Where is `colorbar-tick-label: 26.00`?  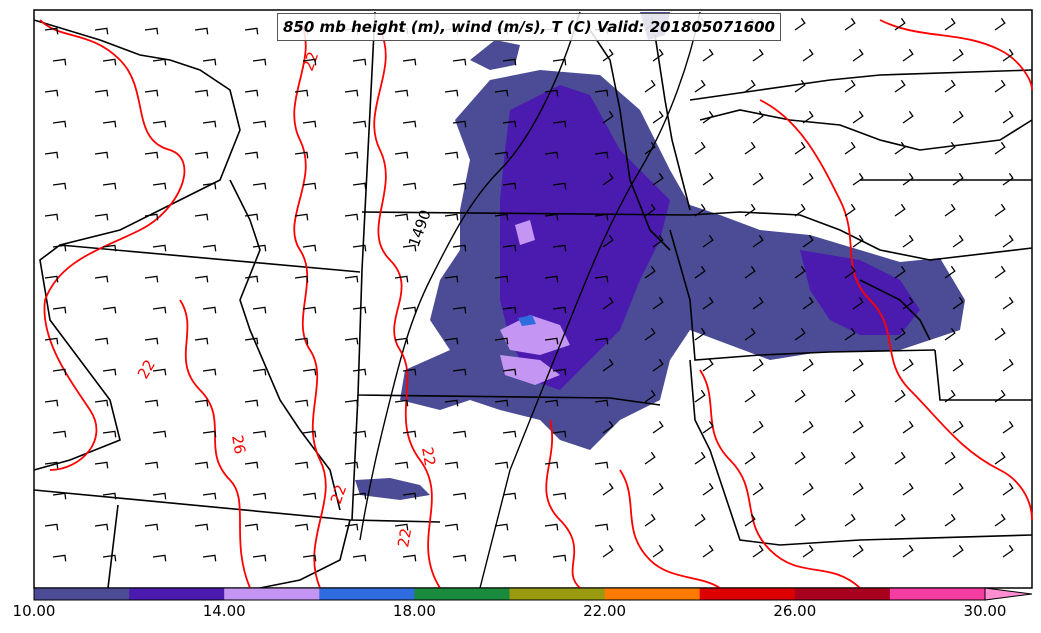
colorbar-tick-label: 26.00 is located at coordinates (795, 611).